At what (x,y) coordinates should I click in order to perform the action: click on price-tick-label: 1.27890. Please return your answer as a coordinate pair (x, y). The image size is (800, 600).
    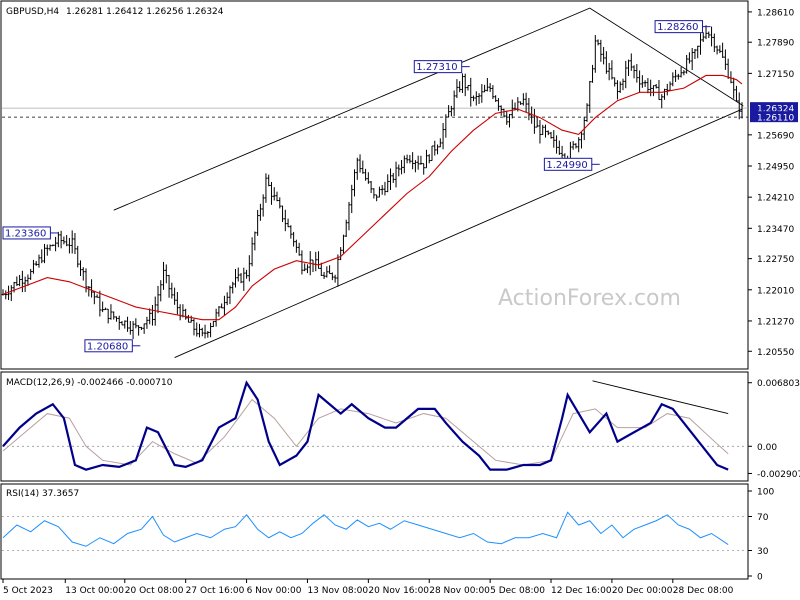
    Looking at the image, I should click on (775, 44).